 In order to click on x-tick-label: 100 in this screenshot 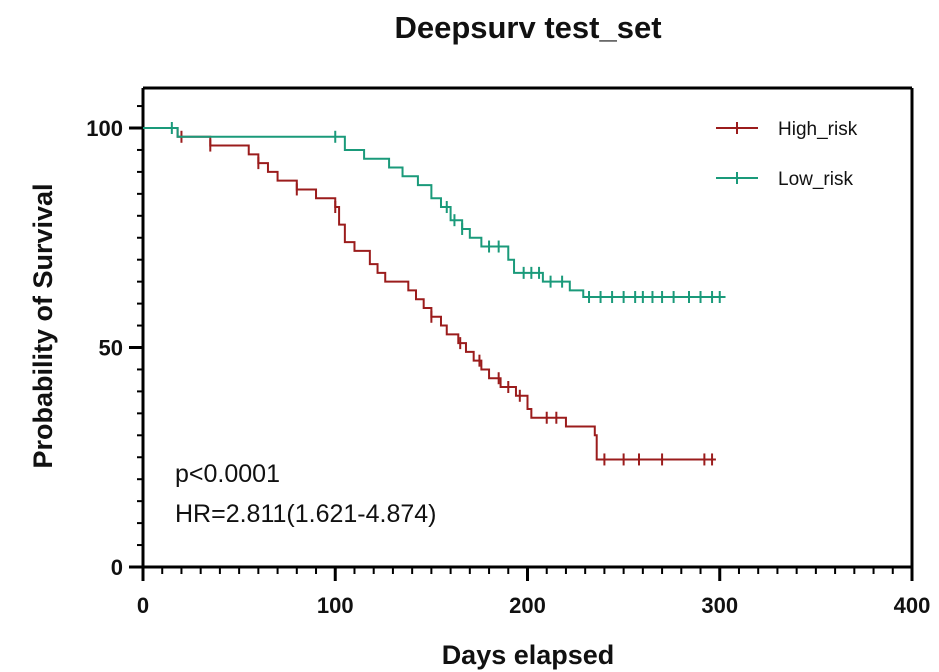, I will do `click(335, 605)`.